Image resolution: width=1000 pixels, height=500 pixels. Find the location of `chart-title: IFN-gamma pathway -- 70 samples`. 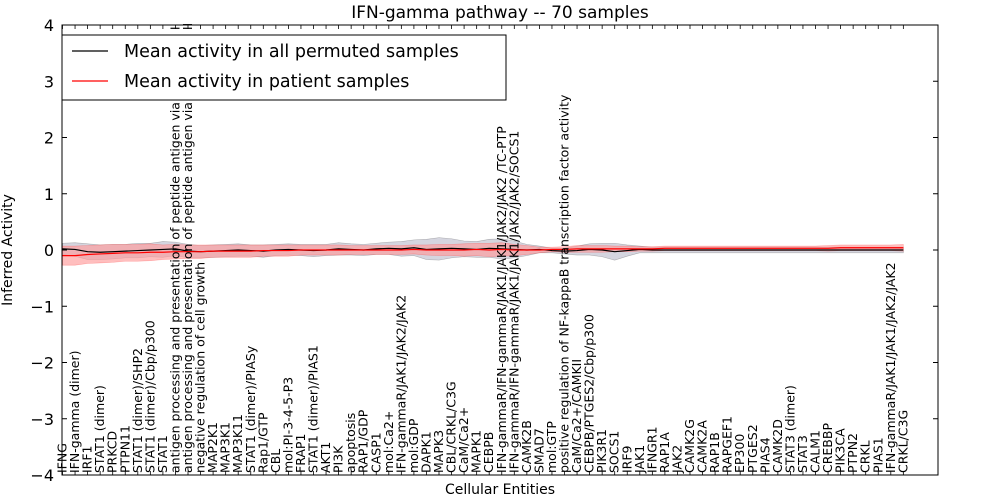

chart-title: IFN-gamma pathway -- 70 samples is located at coordinates (500, 13).